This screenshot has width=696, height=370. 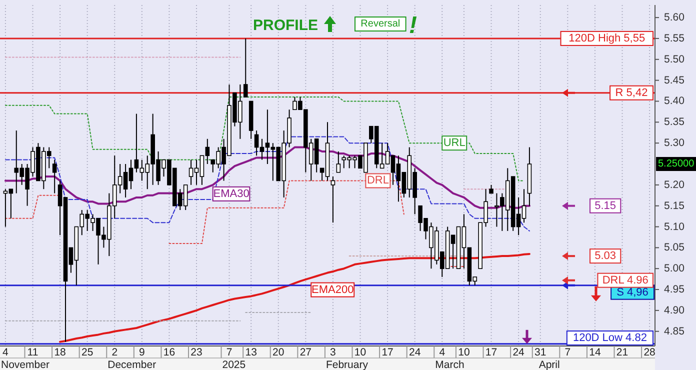 I want to click on text: April, so click(x=549, y=364).